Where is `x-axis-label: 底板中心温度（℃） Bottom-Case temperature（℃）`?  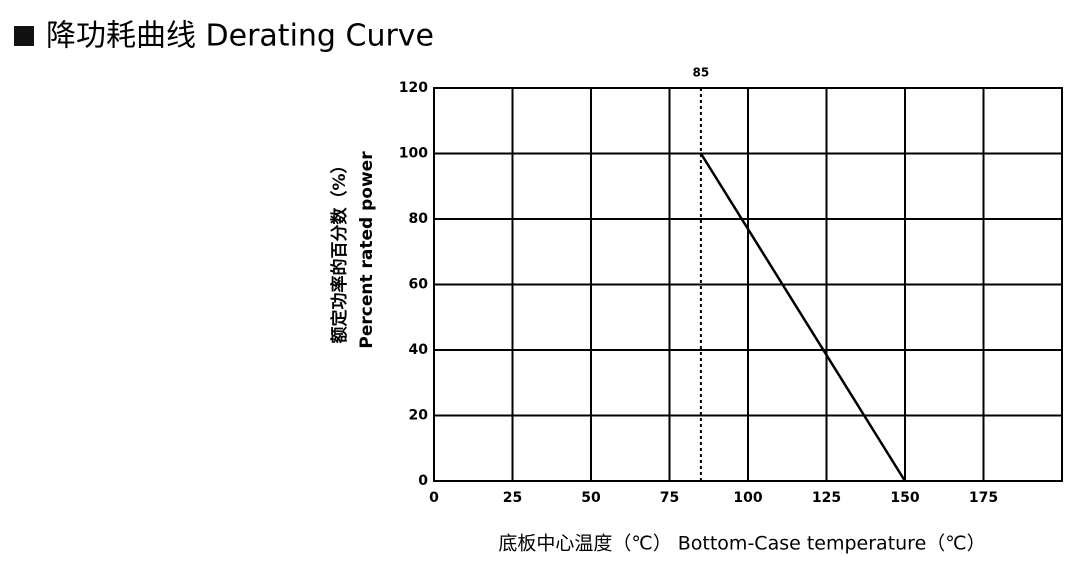 x-axis-label: 底板中心温度（℃） Bottom-Case temperature（℃） is located at coordinates (741, 544).